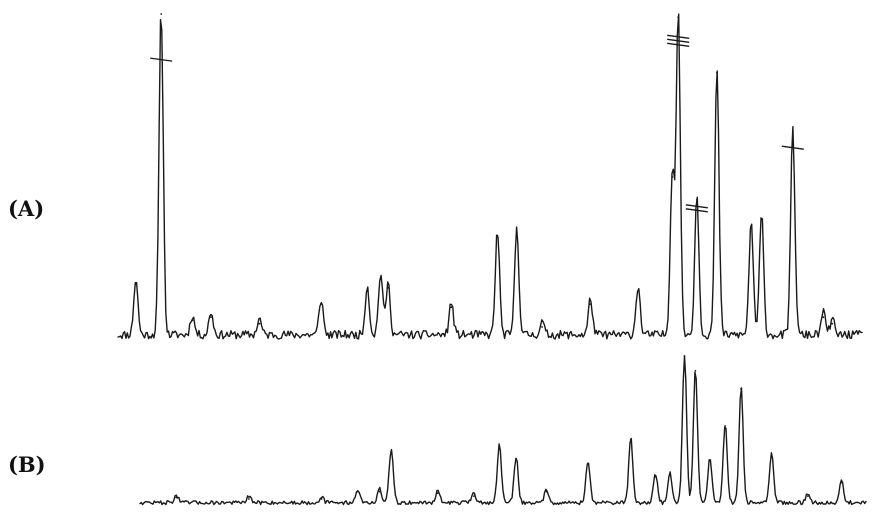 Image resolution: width=879 pixels, height=515 pixels. What do you see at coordinates (27, 464) in the screenshot?
I see `panel-b-label: (B)` at bounding box center [27, 464].